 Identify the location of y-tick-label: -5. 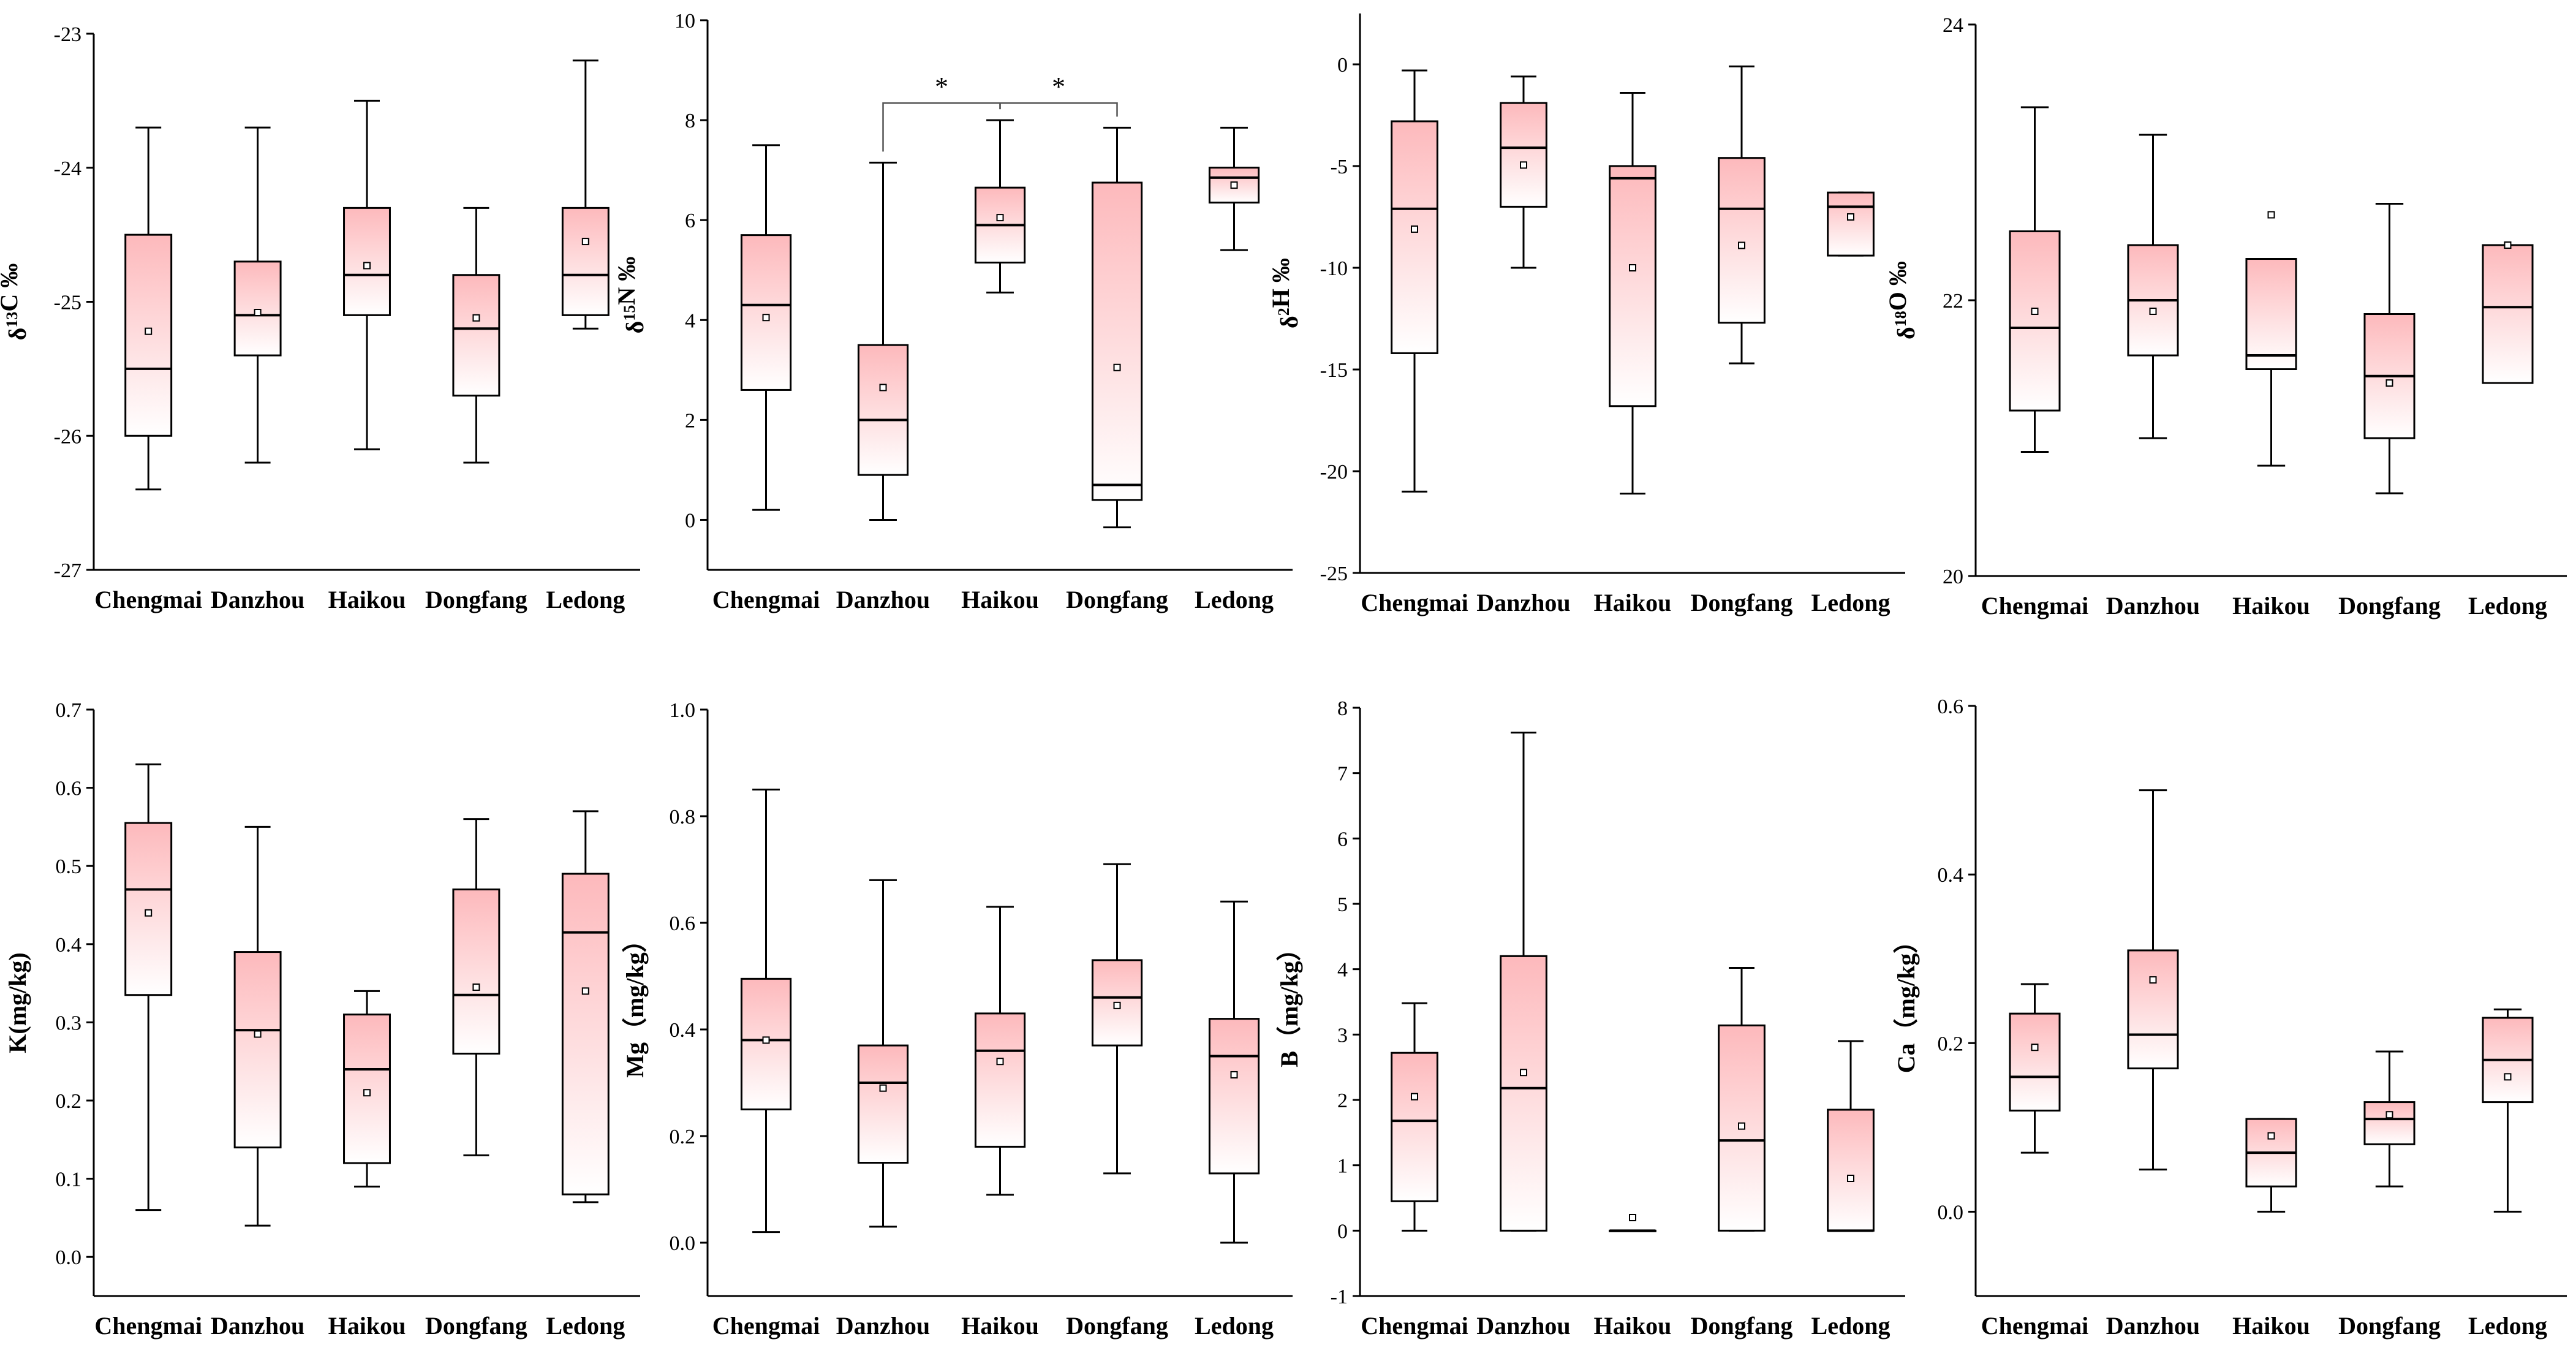
(1339, 167).